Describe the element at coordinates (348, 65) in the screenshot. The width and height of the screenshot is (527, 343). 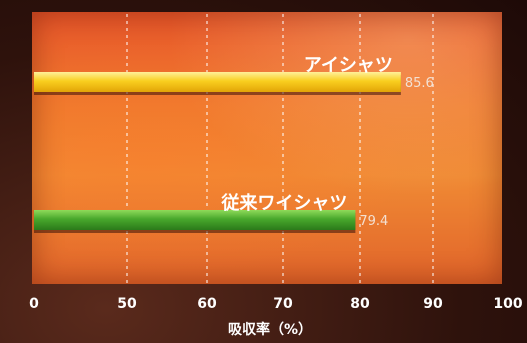
I see `bar-label-0: アイシャツ` at that location.